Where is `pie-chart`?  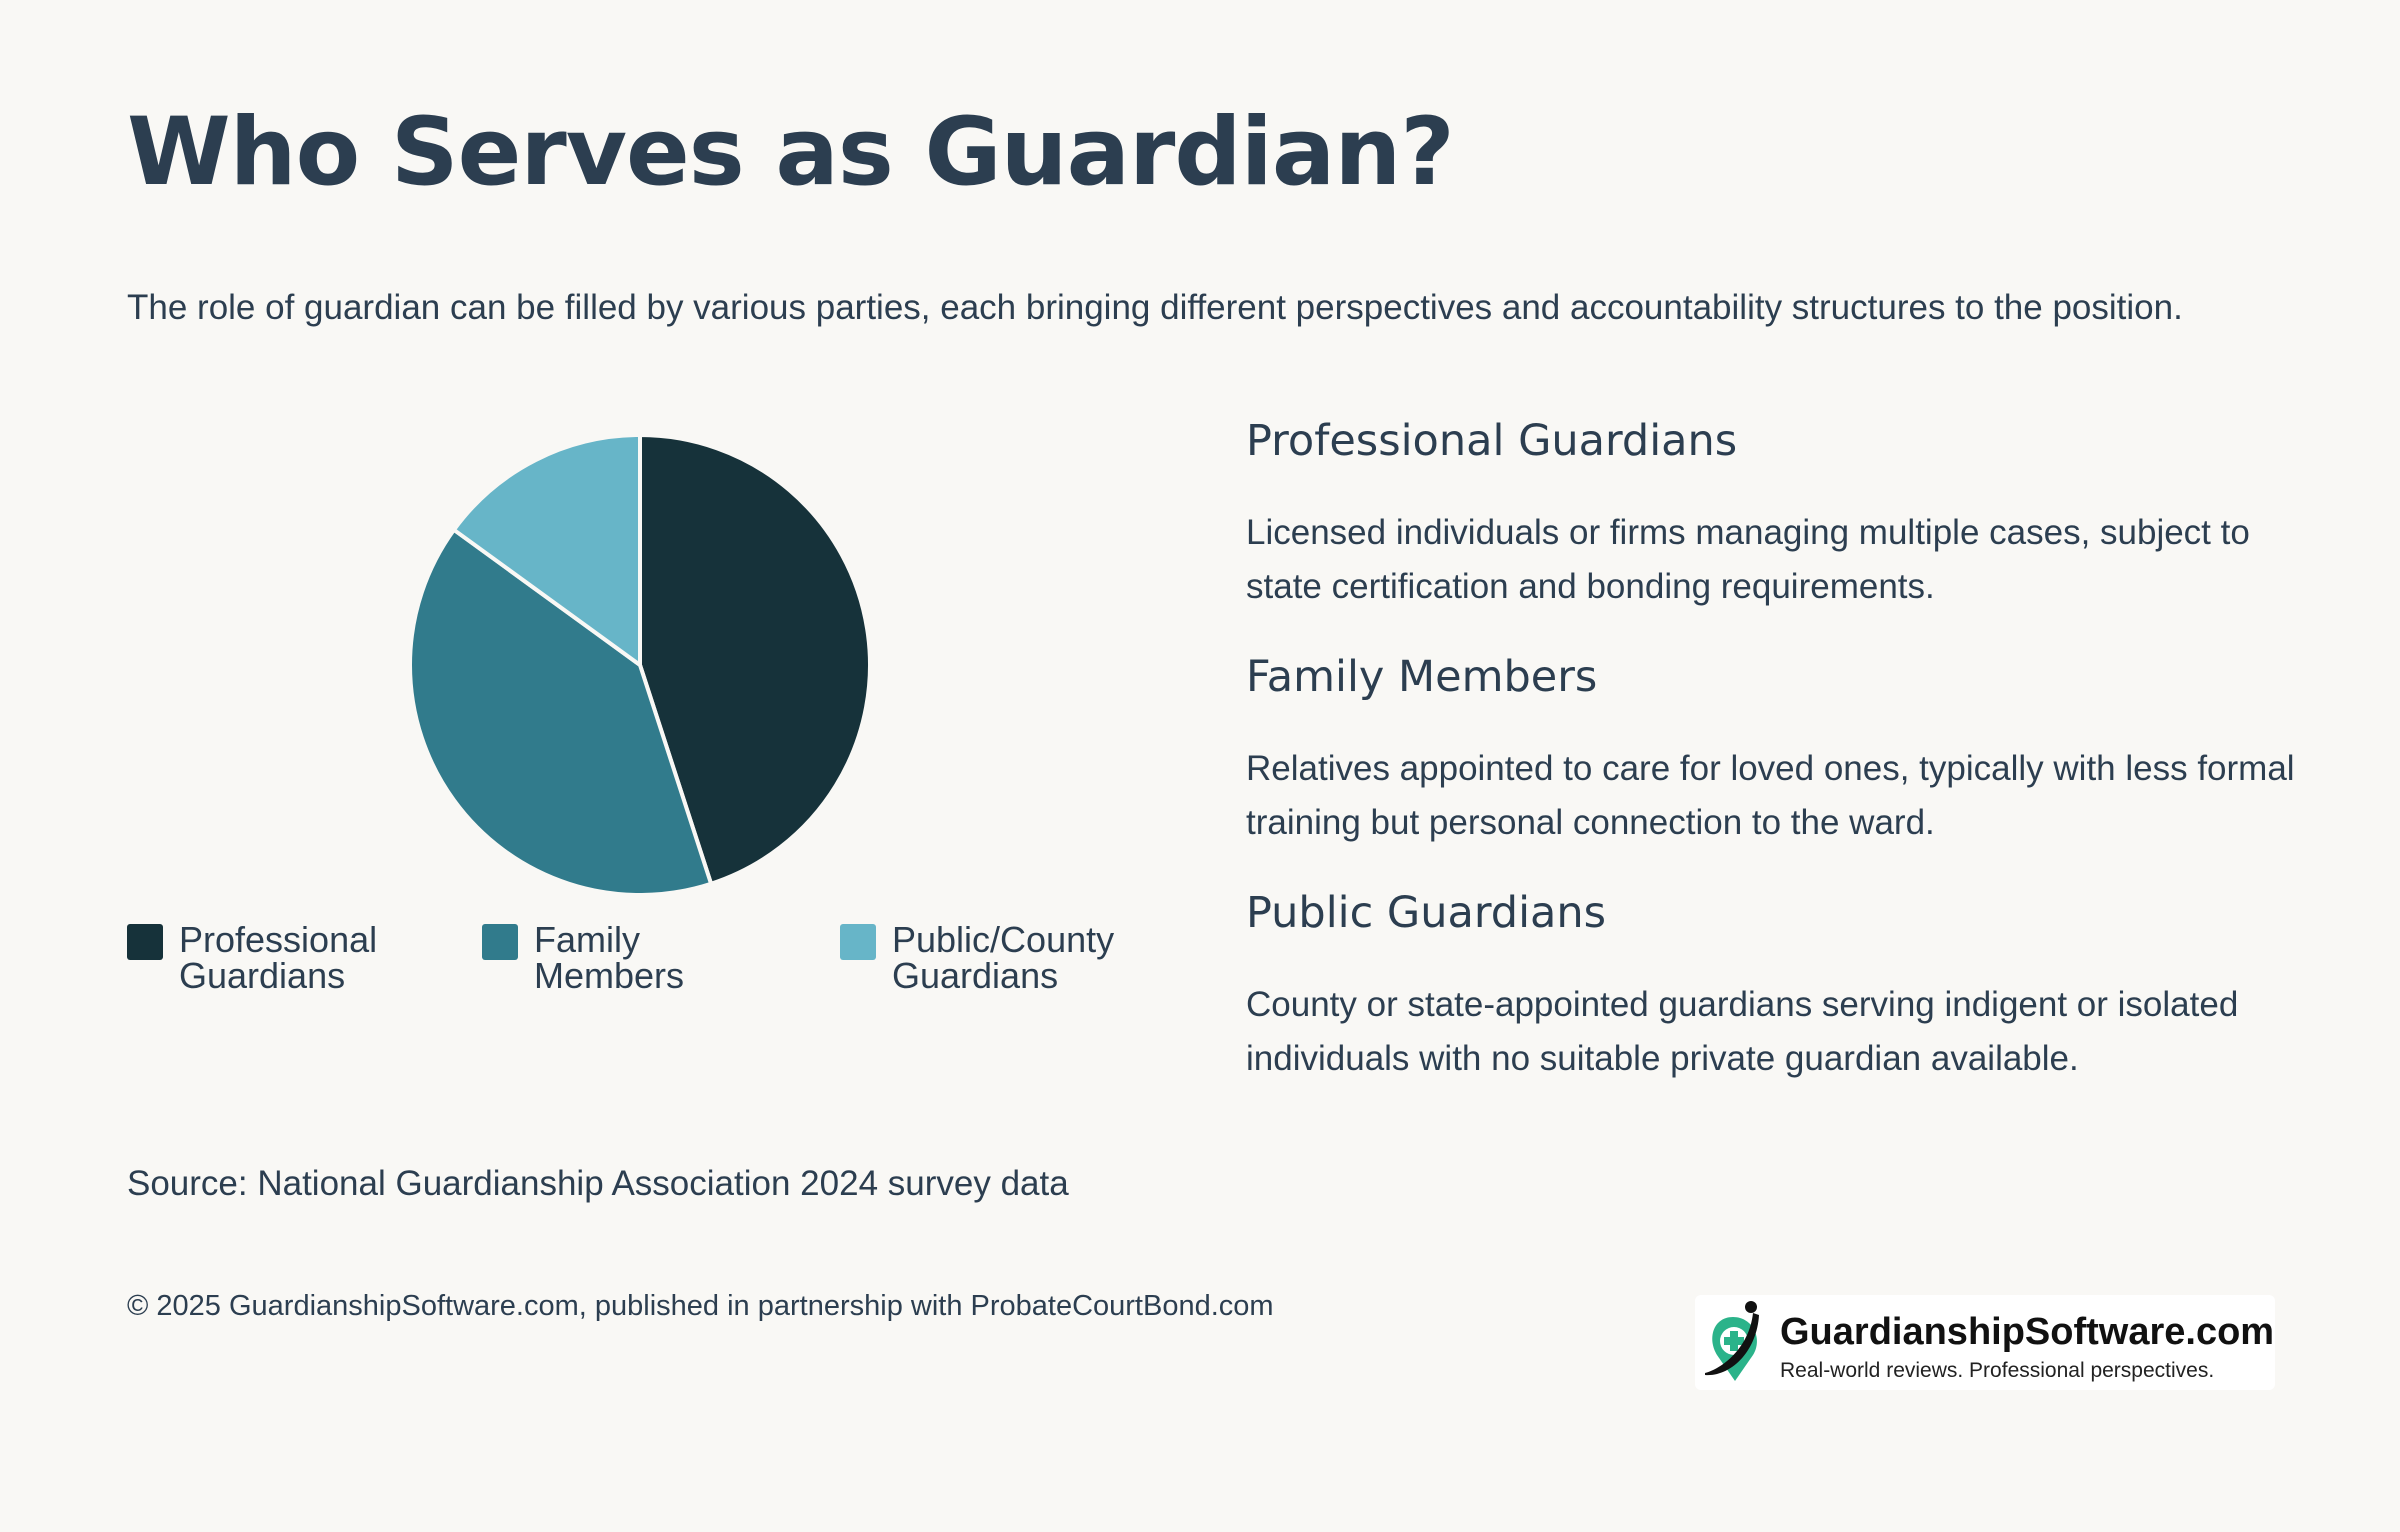 pie-chart is located at coordinates (640, 664).